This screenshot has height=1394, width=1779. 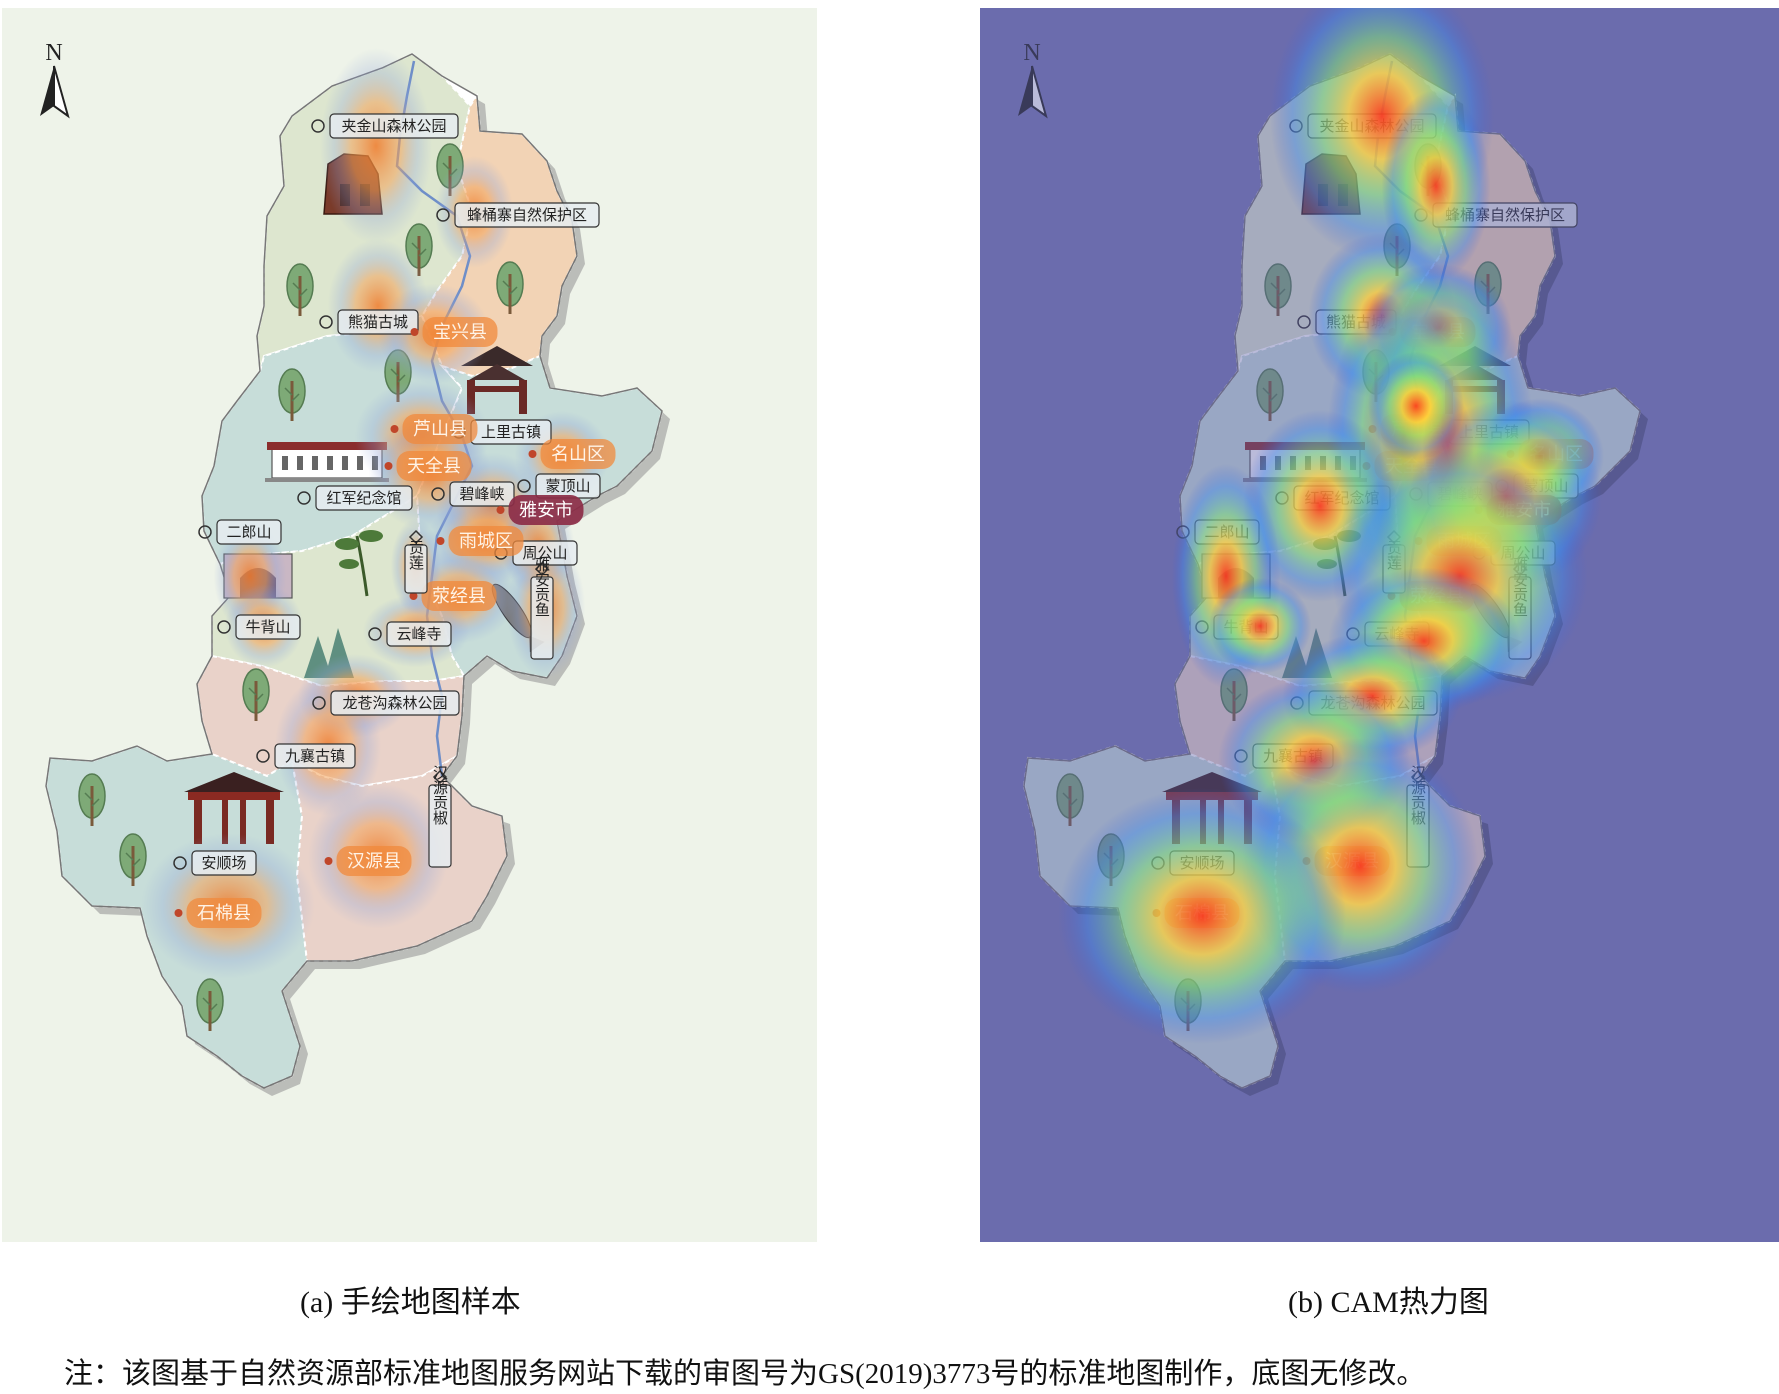 What do you see at coordinates (267, 627) in the screenshot?
I see `scenic-label-text: 牛背山` at bounding box center [267, 627].